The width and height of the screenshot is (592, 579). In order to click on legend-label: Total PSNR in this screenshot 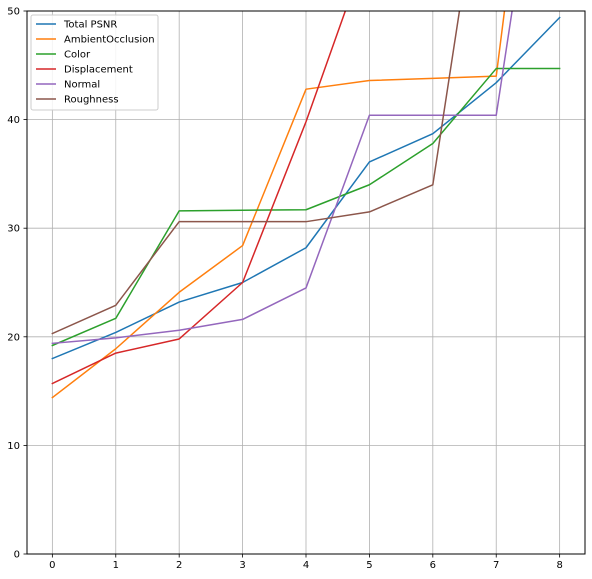, I will do `click(90, 25)`.